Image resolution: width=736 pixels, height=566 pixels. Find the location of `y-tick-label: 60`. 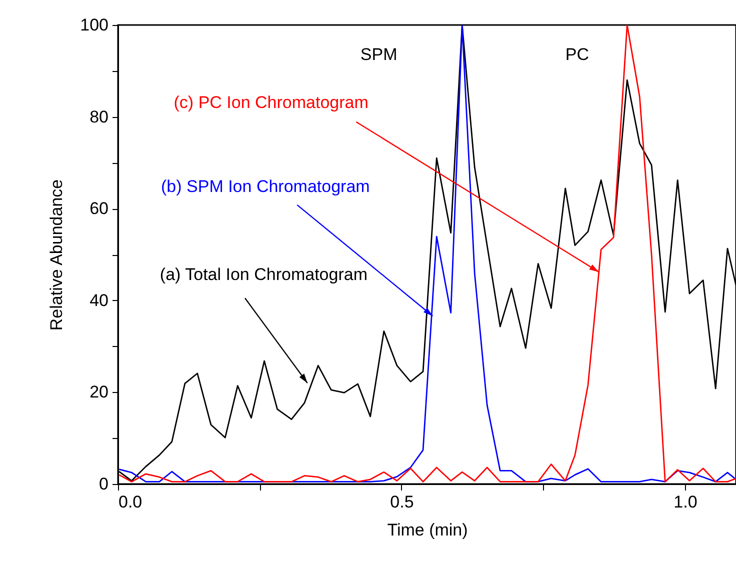

y-tick-label: 60 is located at coordinates (99, 208).